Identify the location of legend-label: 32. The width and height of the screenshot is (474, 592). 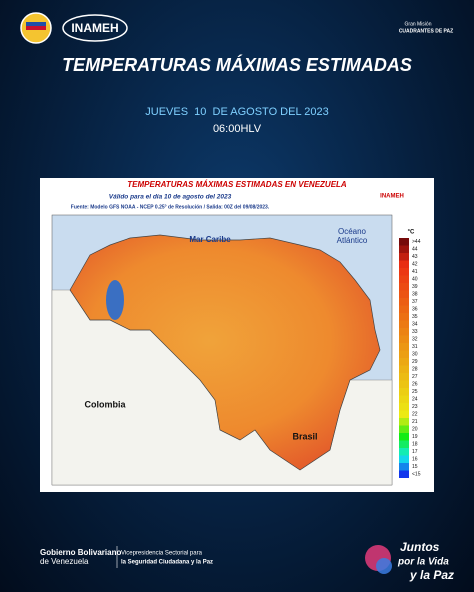
(415, 340).